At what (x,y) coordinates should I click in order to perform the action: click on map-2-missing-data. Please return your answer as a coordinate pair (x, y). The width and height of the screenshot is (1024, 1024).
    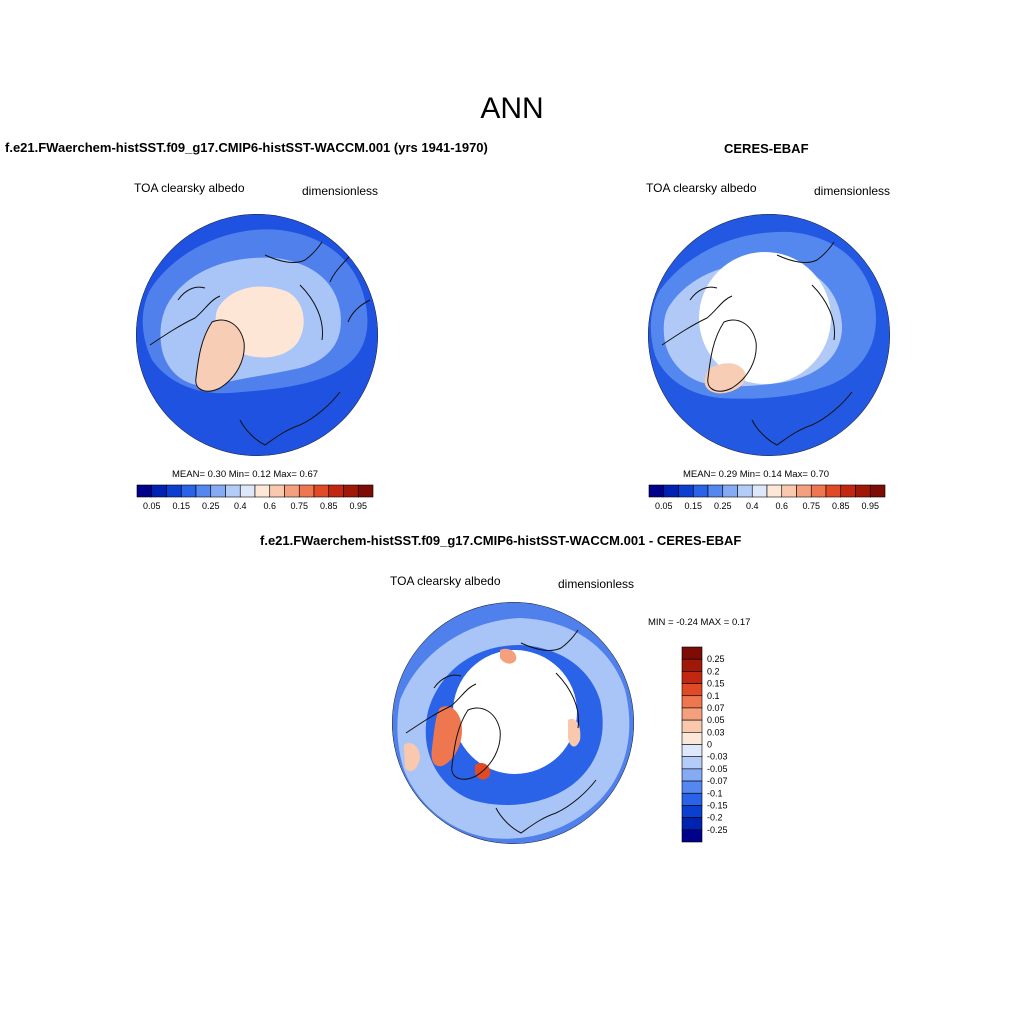
    Looking at the image, I should click on (765, 318).